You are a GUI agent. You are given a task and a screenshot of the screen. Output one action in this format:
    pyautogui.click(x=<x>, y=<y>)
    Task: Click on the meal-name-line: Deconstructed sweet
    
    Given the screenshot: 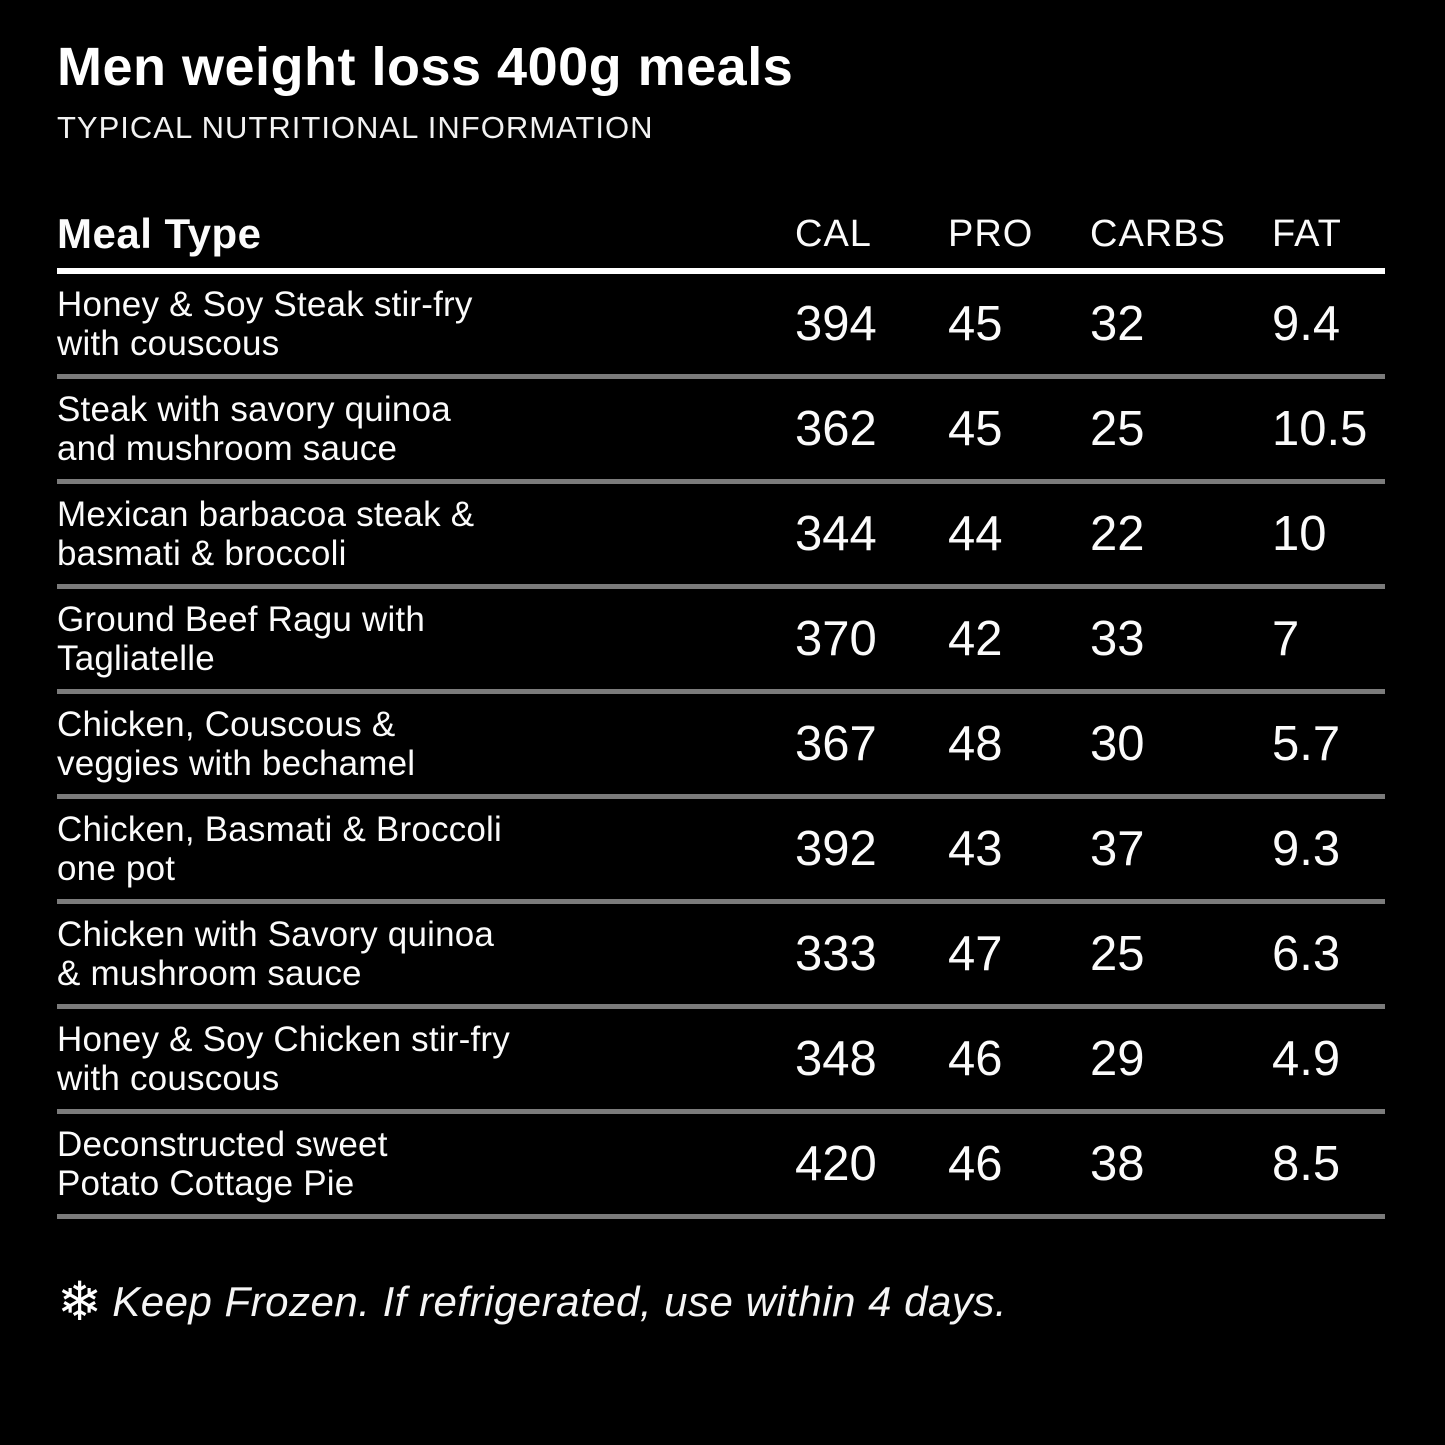 What is the action you would take?
    pyautogui.click(x=222, y=1145)
    